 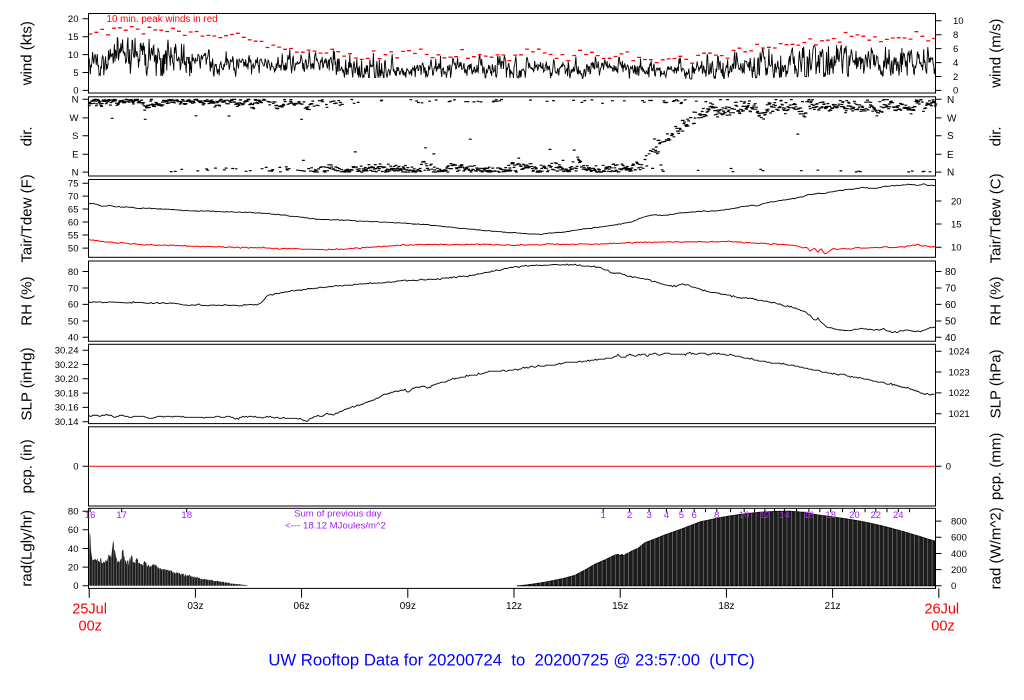 What do you see at coordinates (784, 515) in the screenshot?
I see `svg-text: 14` at bounding box center [784, 515].